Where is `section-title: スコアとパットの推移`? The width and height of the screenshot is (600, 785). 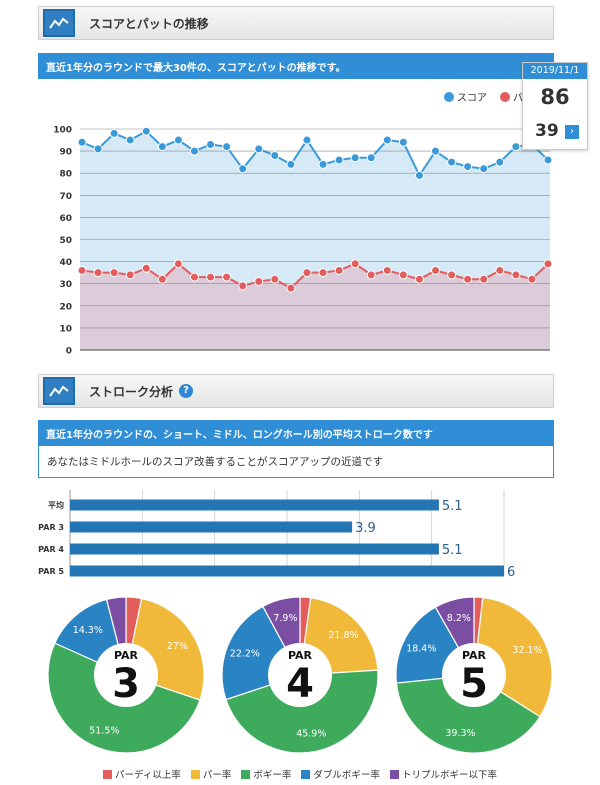
section-title: スコアとパットの推移 is located at coordinates (149, 23).